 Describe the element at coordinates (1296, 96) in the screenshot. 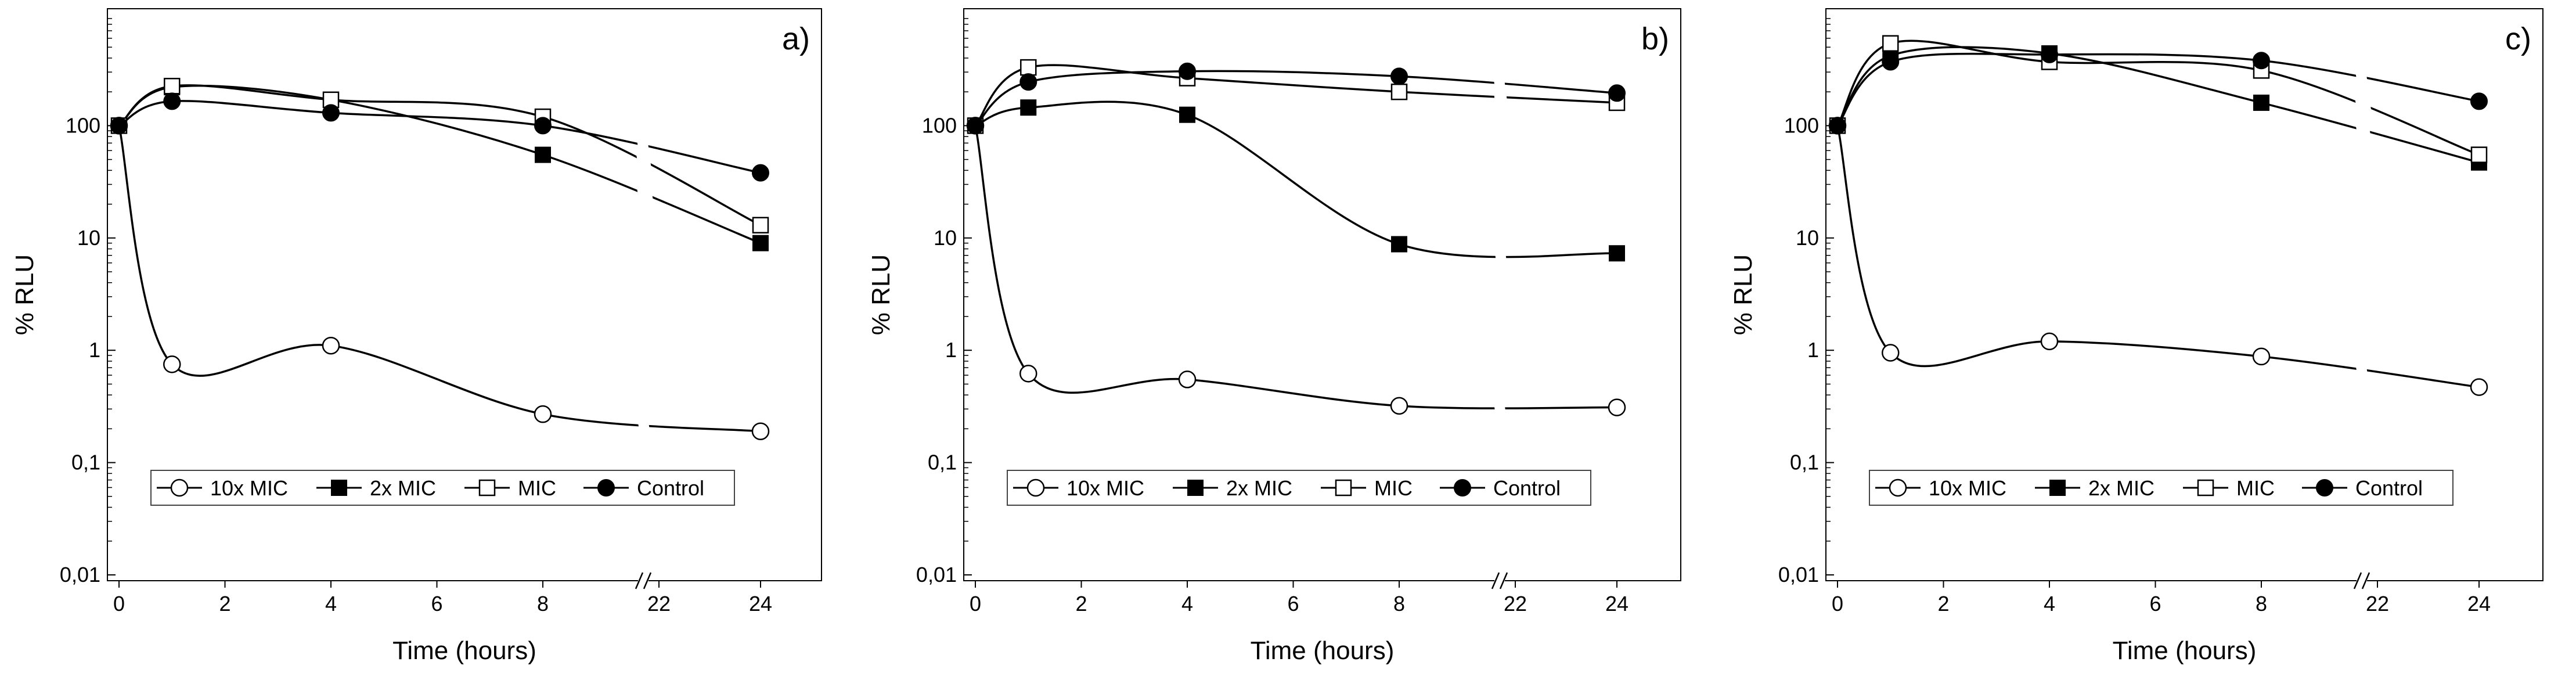

I see `series-mic` at that location.